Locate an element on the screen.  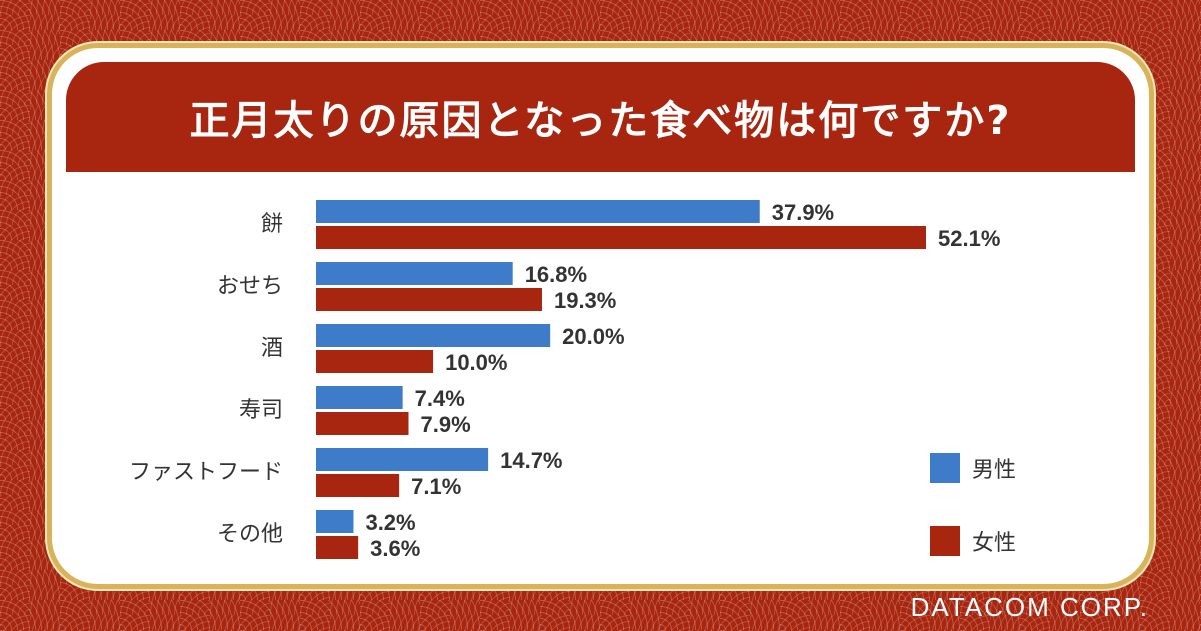
data-label: 19.3% is located at coordinates (585, 300).